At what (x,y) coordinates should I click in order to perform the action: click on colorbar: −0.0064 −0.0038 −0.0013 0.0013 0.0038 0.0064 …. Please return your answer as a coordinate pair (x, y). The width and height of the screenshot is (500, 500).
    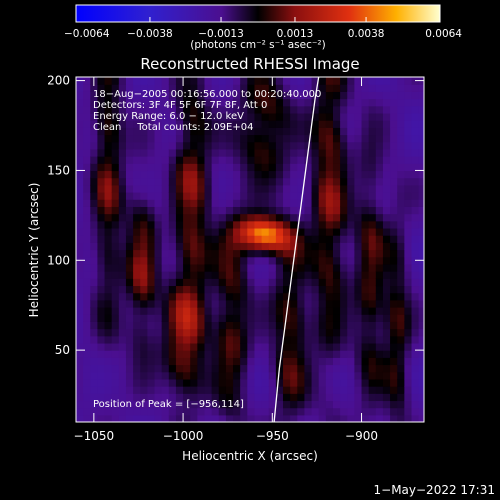
    Looking at the image, I should click on (263, 27).